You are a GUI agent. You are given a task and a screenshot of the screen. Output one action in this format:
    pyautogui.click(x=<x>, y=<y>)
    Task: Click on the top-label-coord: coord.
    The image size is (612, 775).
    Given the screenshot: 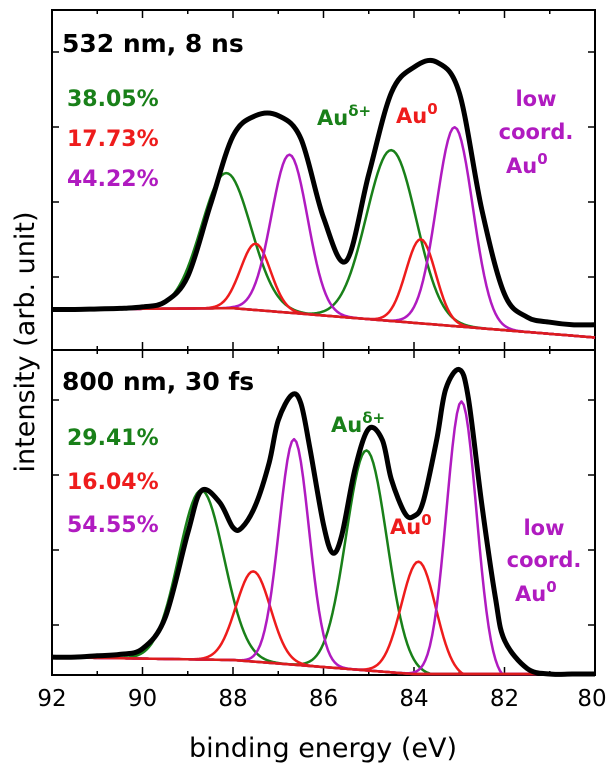 What is the action you would take?
    pyautogui.click(x=536, y=132)
    